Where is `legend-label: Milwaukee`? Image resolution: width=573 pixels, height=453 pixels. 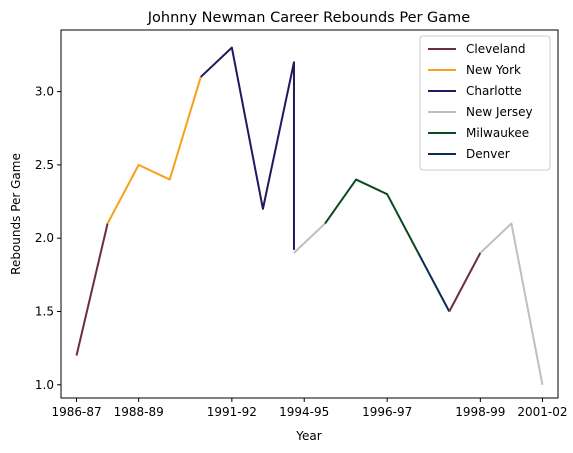
legend-label: Milwaukee is located at coordinates (497, 133).